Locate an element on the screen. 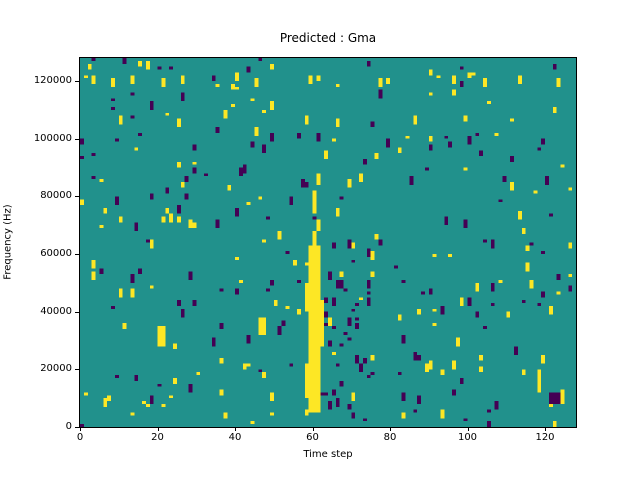  x-tick-label: 0 is located at coordinates (80, 437).